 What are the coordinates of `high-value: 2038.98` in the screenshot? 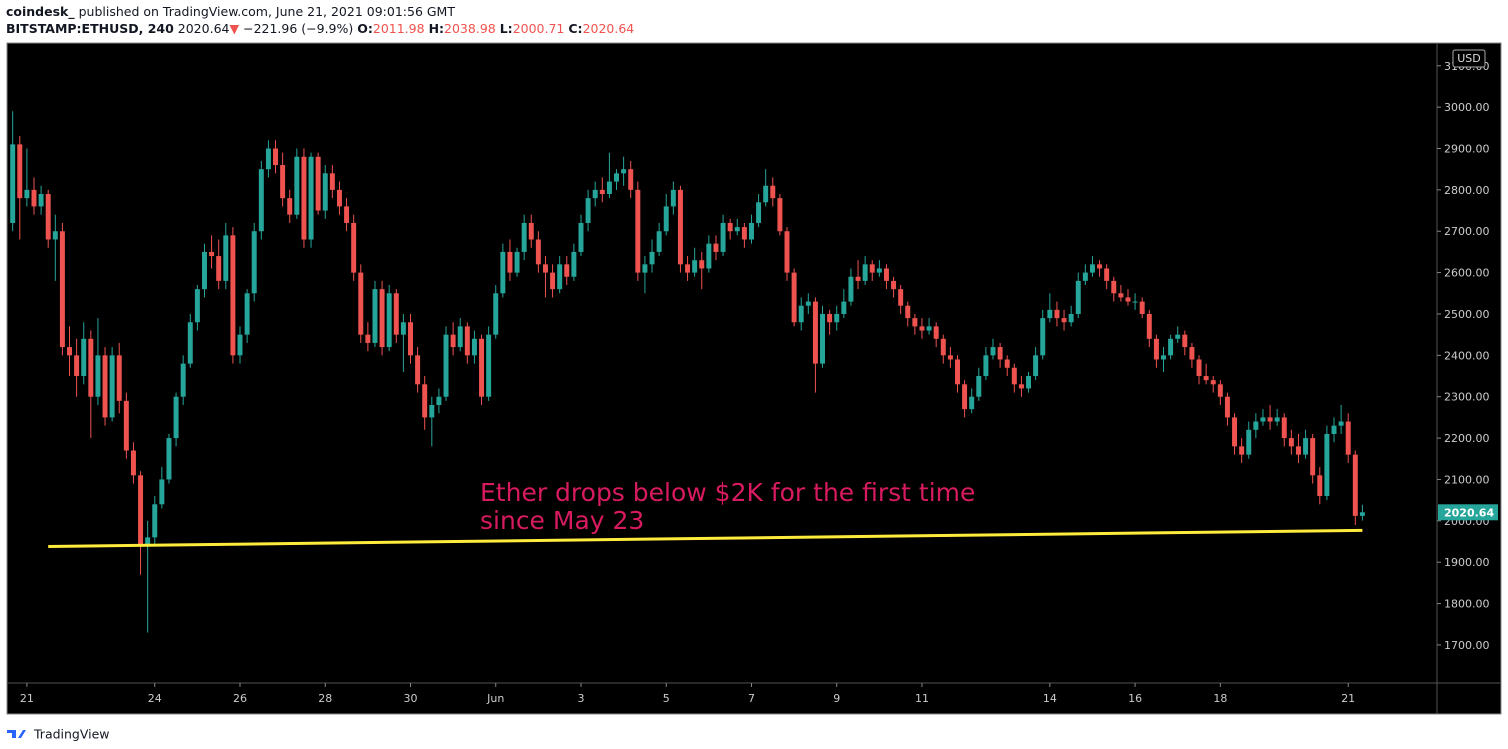 It's located at (470, 28).